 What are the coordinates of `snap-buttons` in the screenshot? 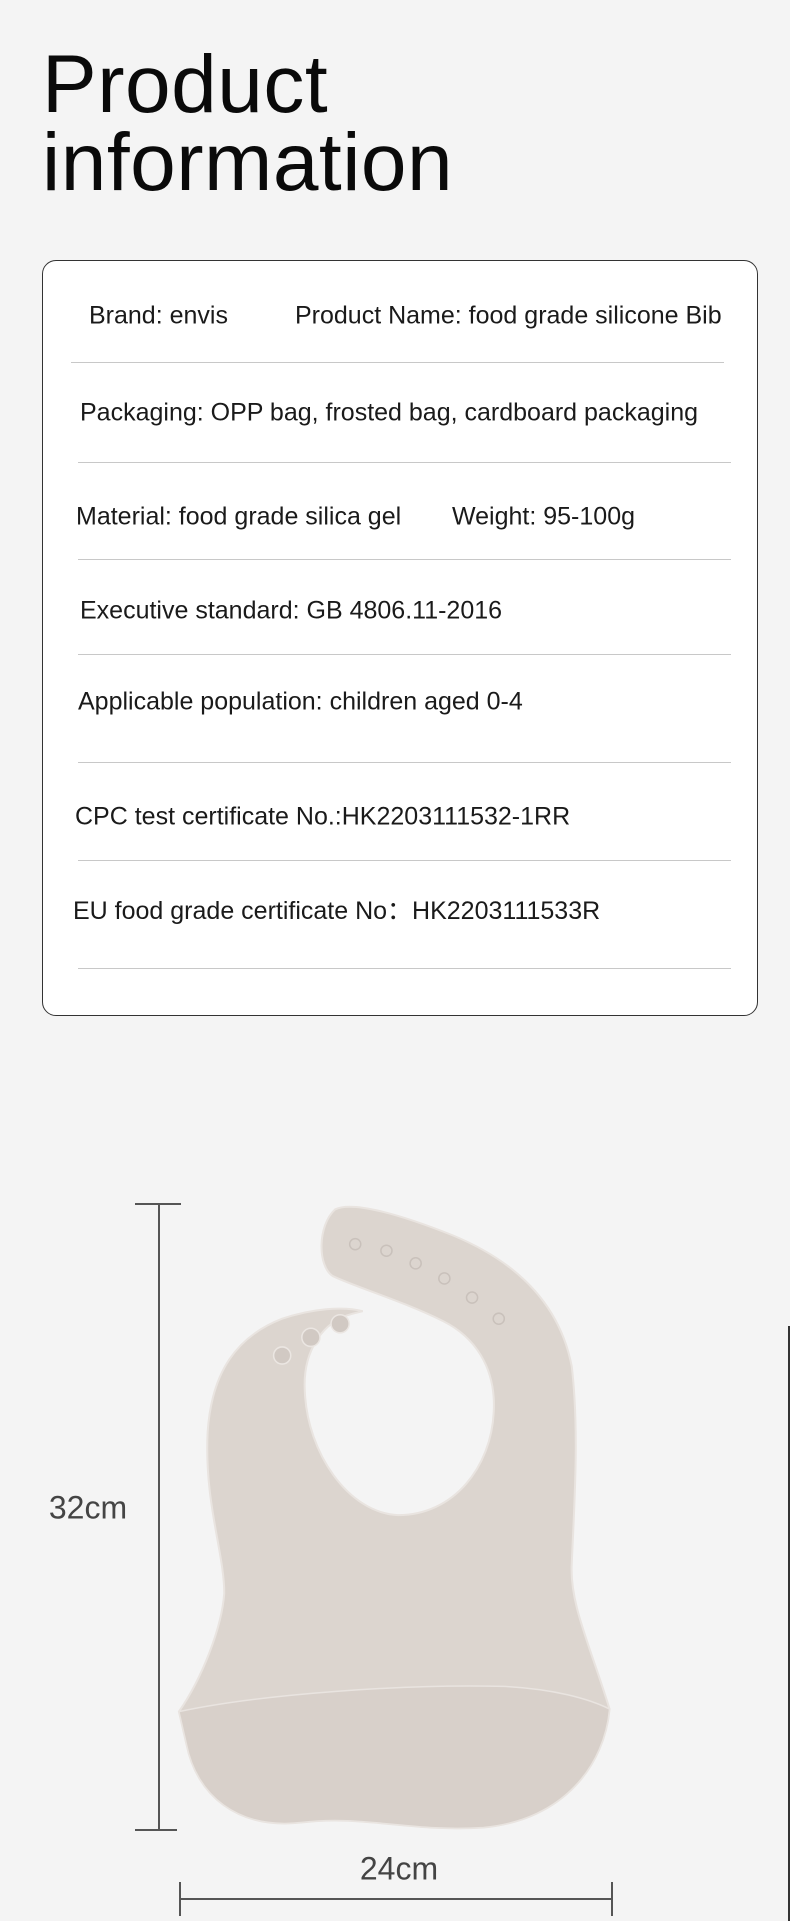 It's located at (311, 1339).